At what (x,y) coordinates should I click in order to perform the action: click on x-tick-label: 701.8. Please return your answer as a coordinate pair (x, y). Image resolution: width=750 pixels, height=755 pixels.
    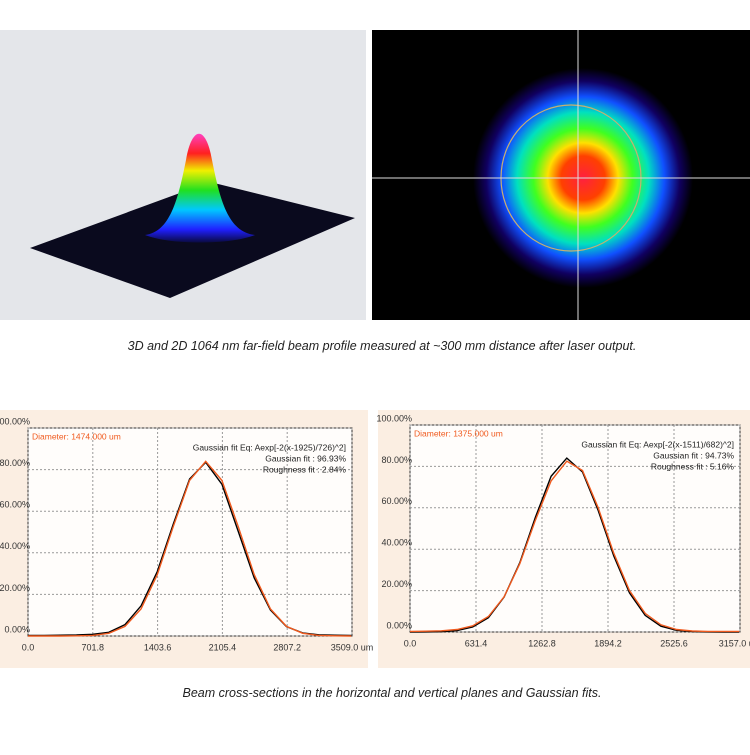
    Looking at the image, I should click on (93, 647).